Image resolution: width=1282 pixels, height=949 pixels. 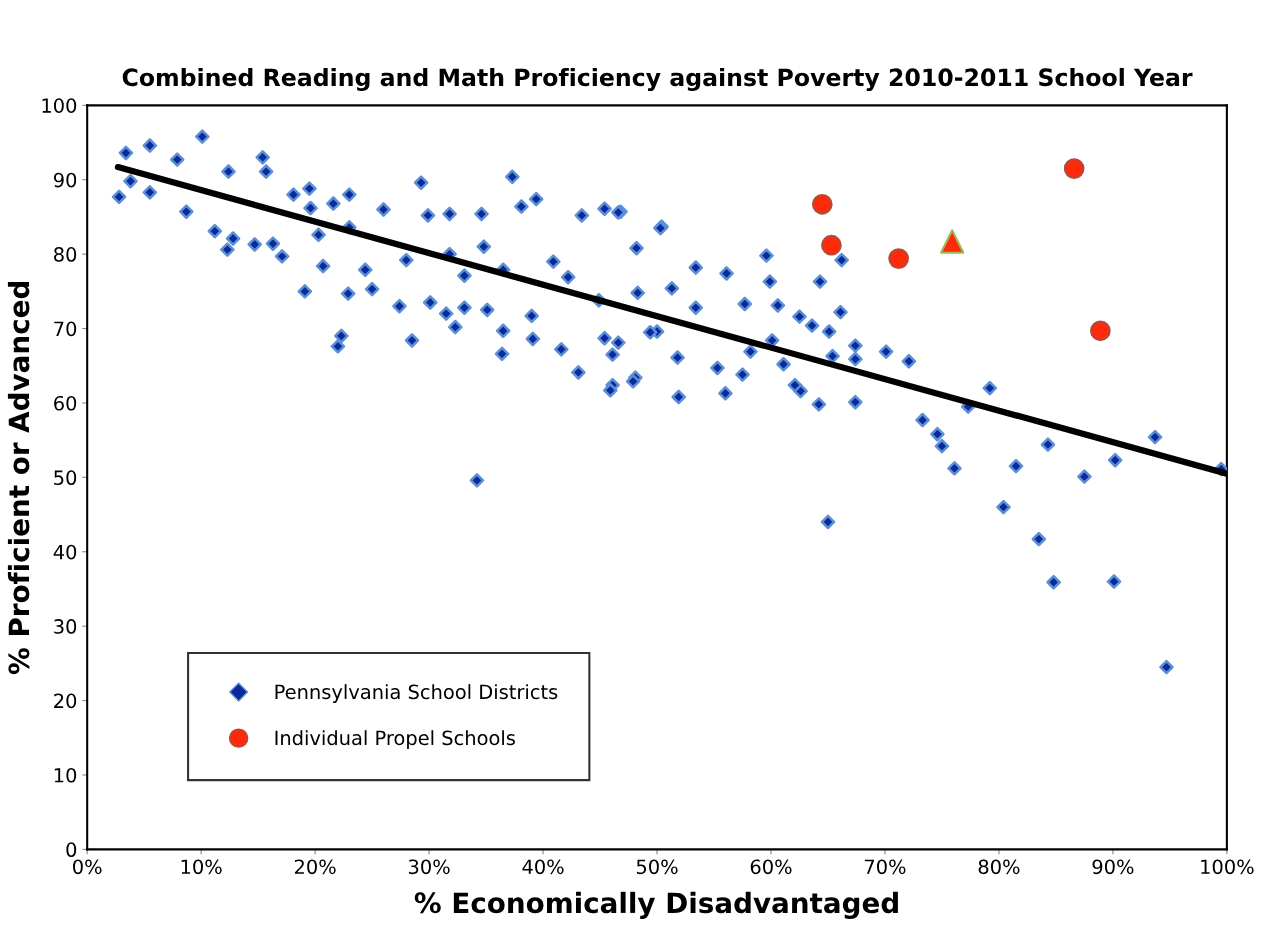 I want to click on x-tick-label: 70%, so click(x=885, y=867).